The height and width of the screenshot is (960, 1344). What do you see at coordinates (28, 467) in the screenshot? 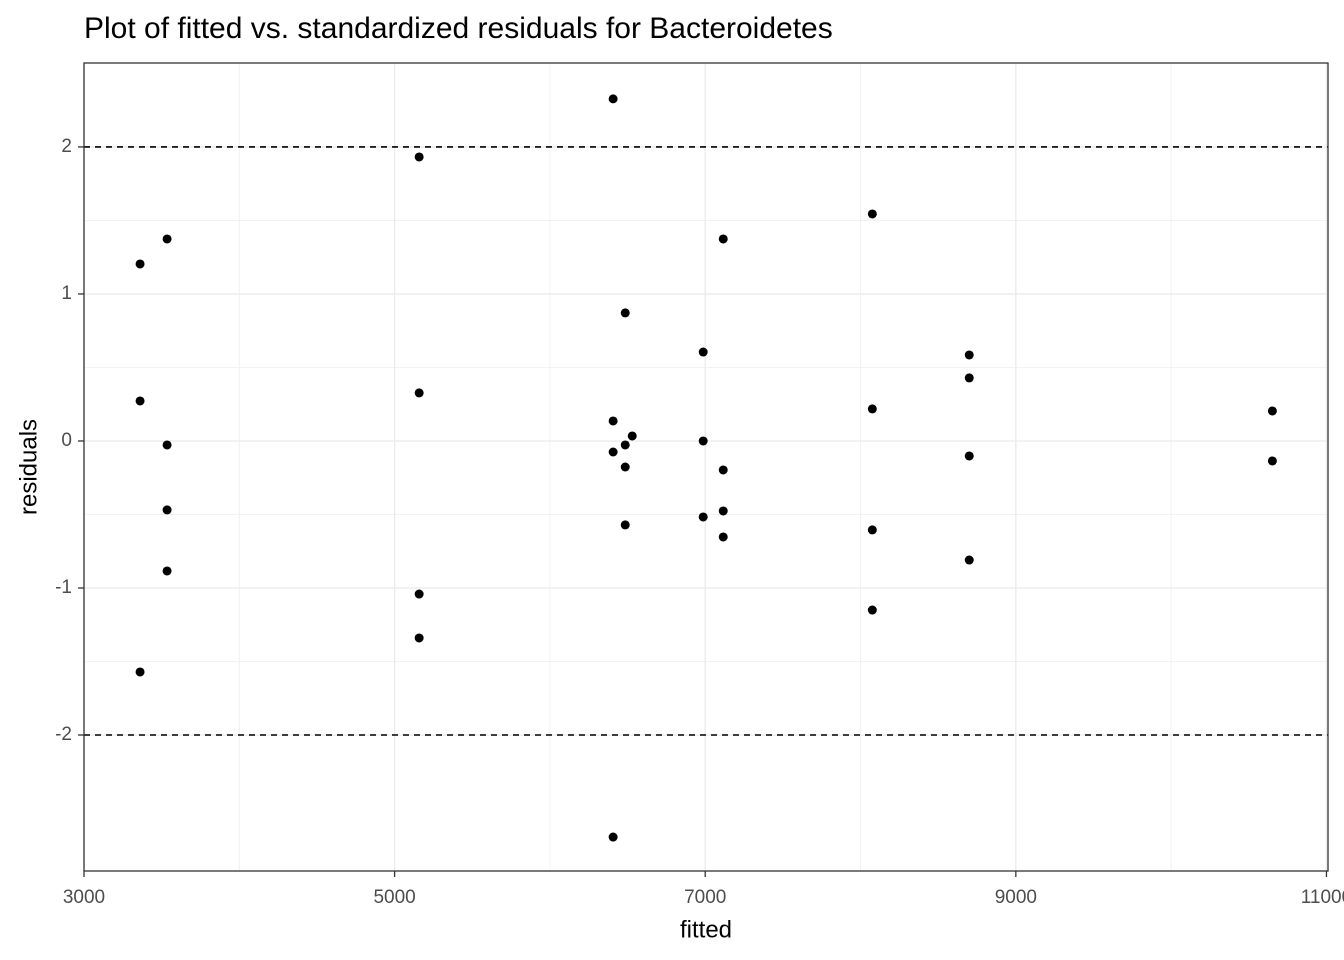
I see `y-axis-label: residuals` at bounding box center [28, 467].